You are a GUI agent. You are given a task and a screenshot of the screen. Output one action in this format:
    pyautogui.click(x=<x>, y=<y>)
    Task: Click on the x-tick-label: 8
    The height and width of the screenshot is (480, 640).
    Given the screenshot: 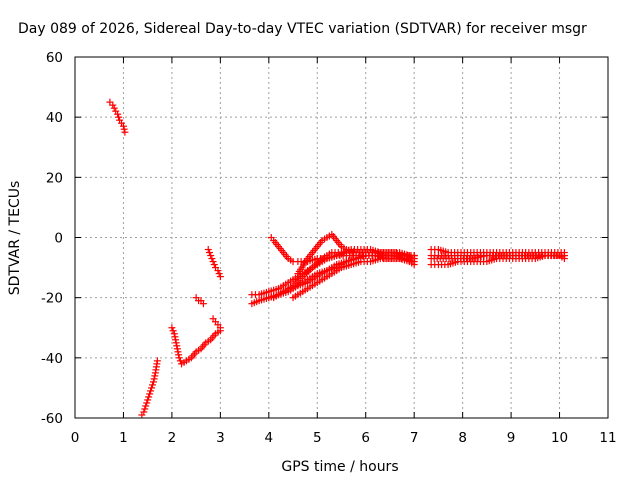 What is the action you would take?
    pyautogui.click(x=462, y=438)
    